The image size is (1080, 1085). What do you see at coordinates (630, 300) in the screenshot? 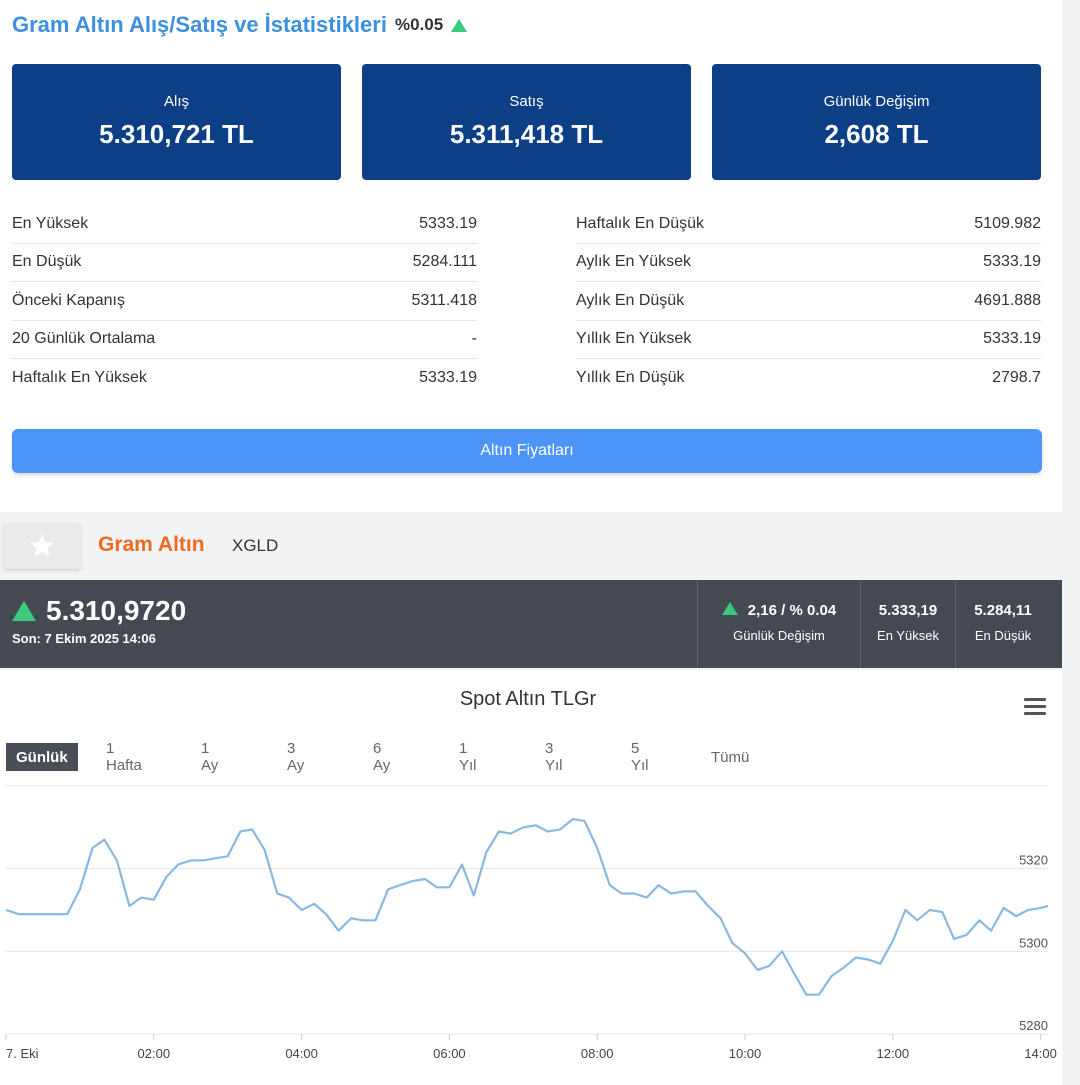
I see `stat-label: Aylık En Düşük` at bounding box center [630, 300].